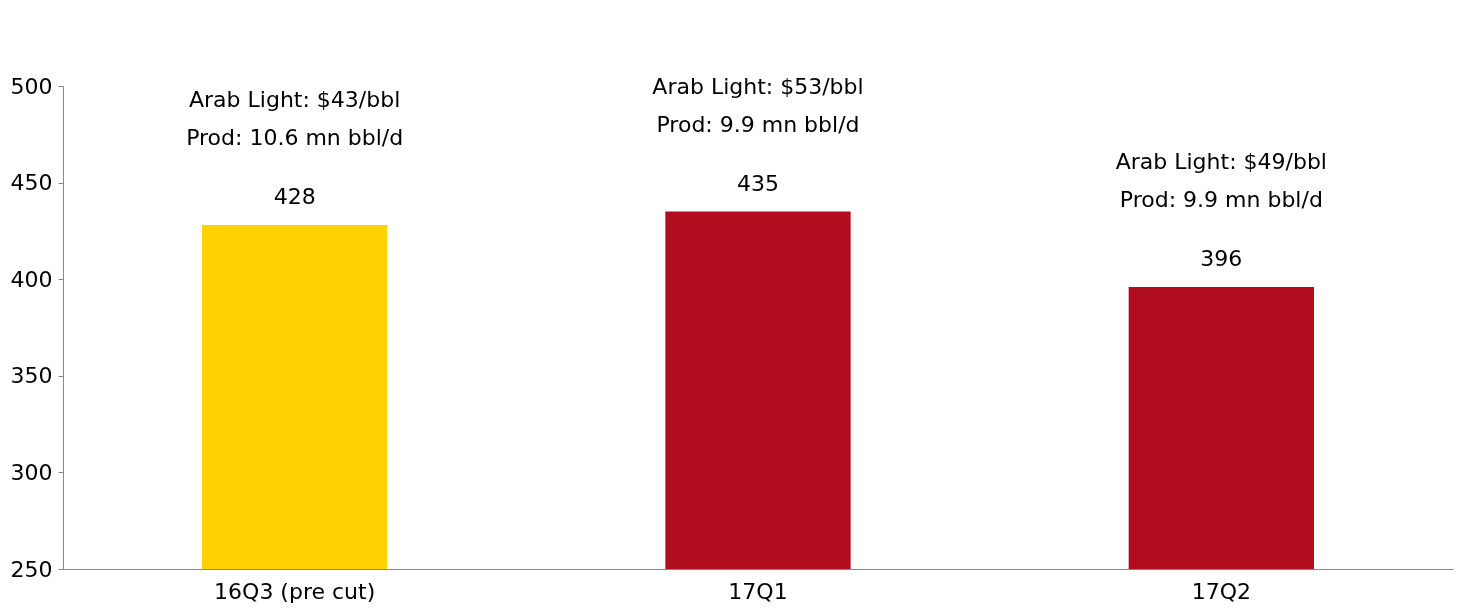 Image resolution: width=1458 pixels, height=612 pixels. Describe the element at coordinates (1221, 591) in the screenshot. I see `x-tick-label: 17Q2` at that location.